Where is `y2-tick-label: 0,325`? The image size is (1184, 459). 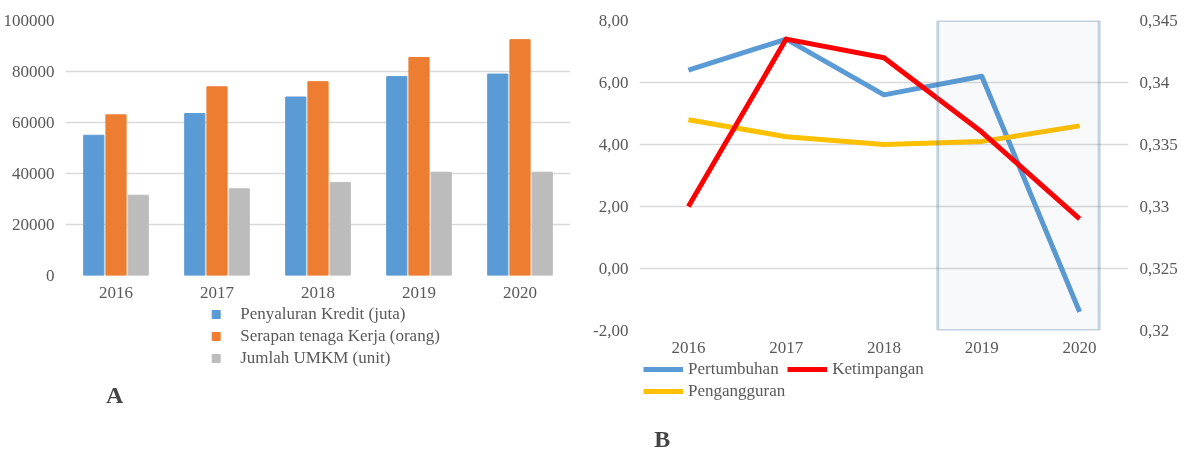
y2-tick-label: 0,325 is located at coordinates (1158, 268).